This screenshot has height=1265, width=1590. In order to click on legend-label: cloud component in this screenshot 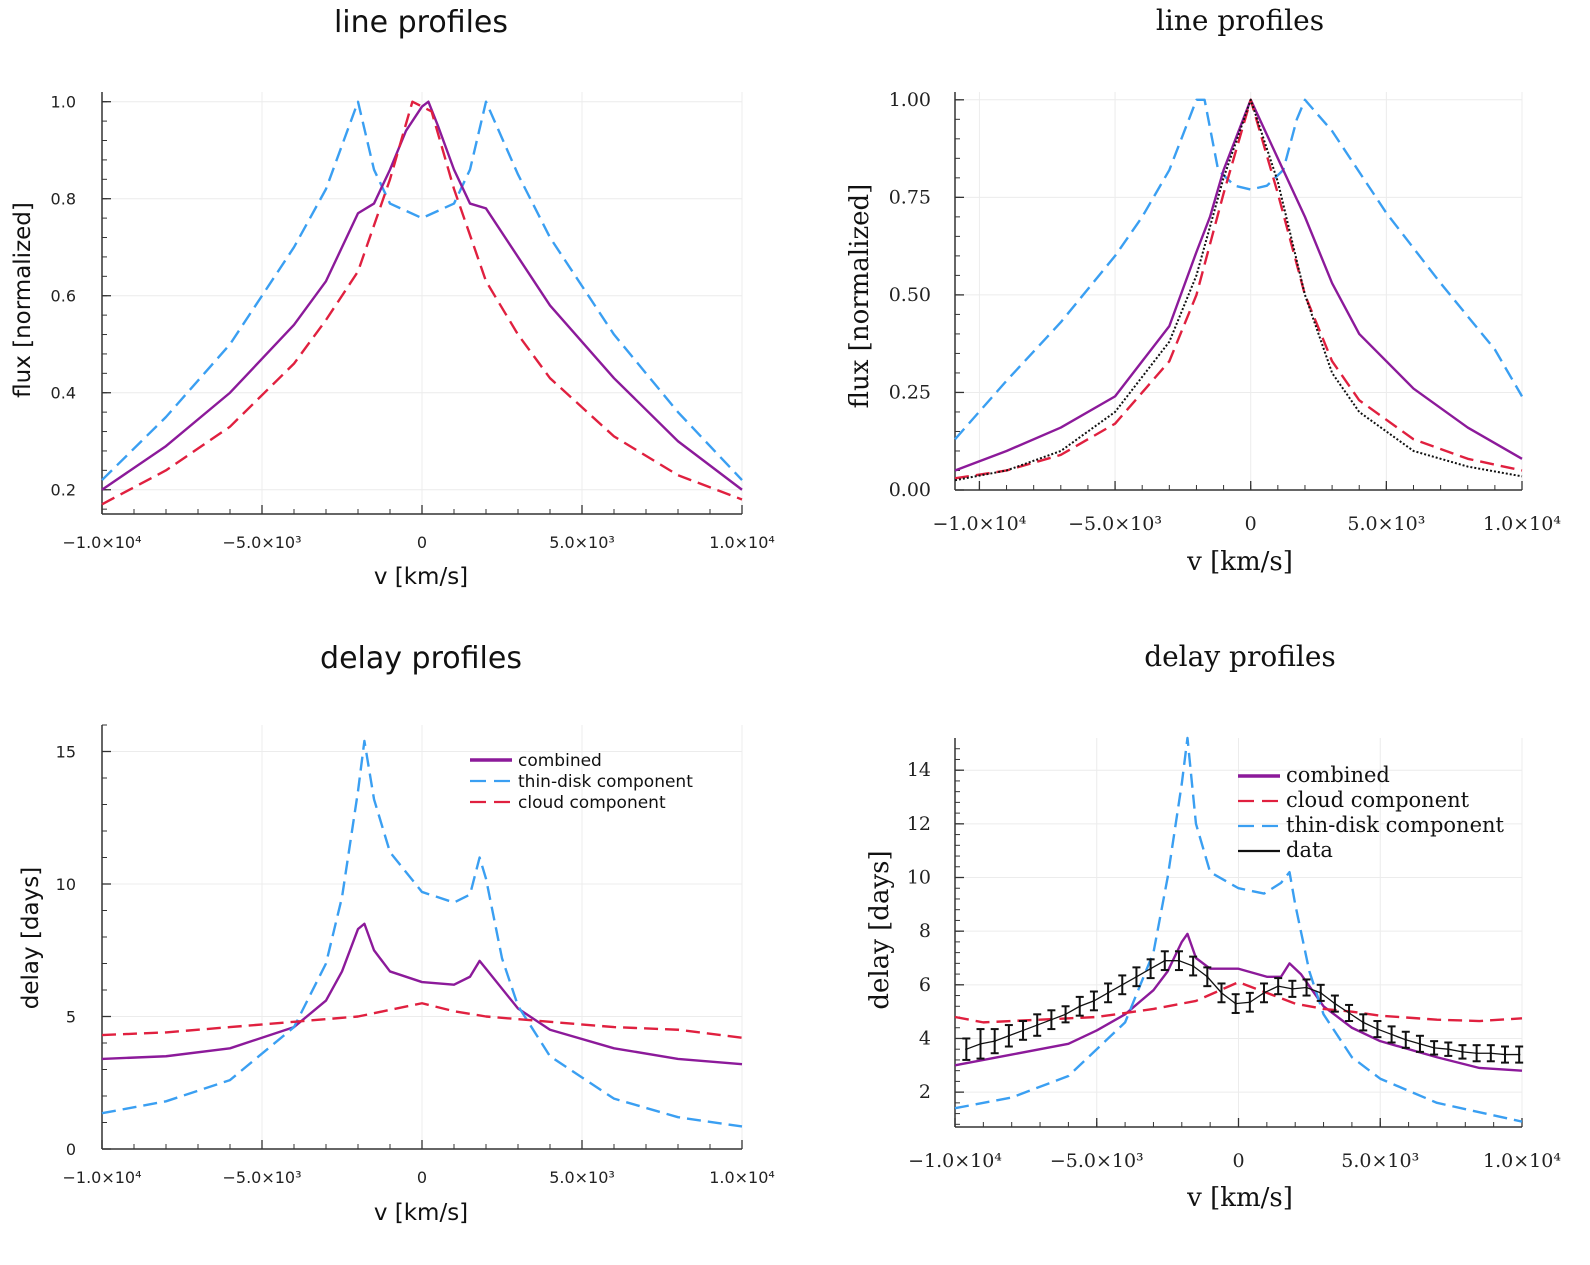, I will do `click(1378, 800)`.